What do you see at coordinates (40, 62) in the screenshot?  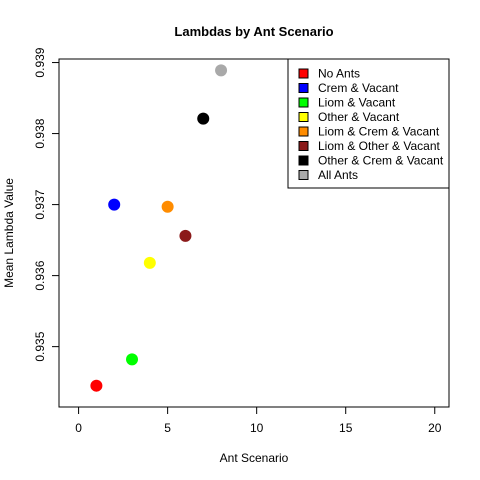 I see `y-tick-label: 0.939` at bounding box center [40, 62].